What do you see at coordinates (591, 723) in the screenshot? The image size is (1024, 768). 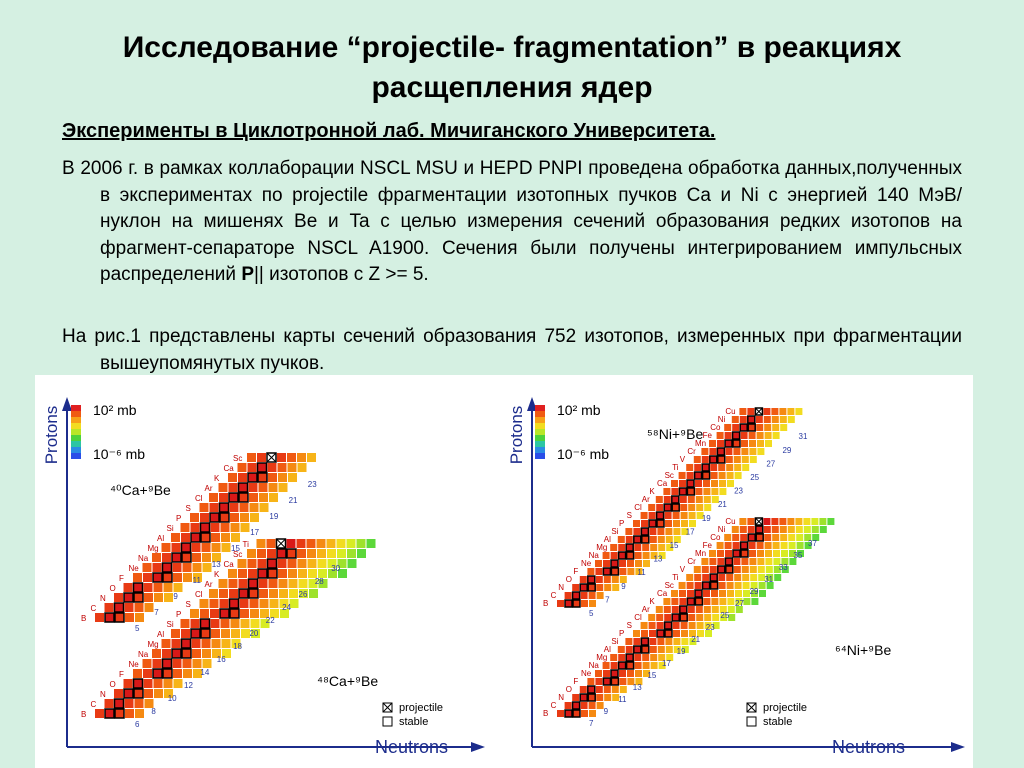 I see `neutron-number: 7` at bounding box center [591, 723].